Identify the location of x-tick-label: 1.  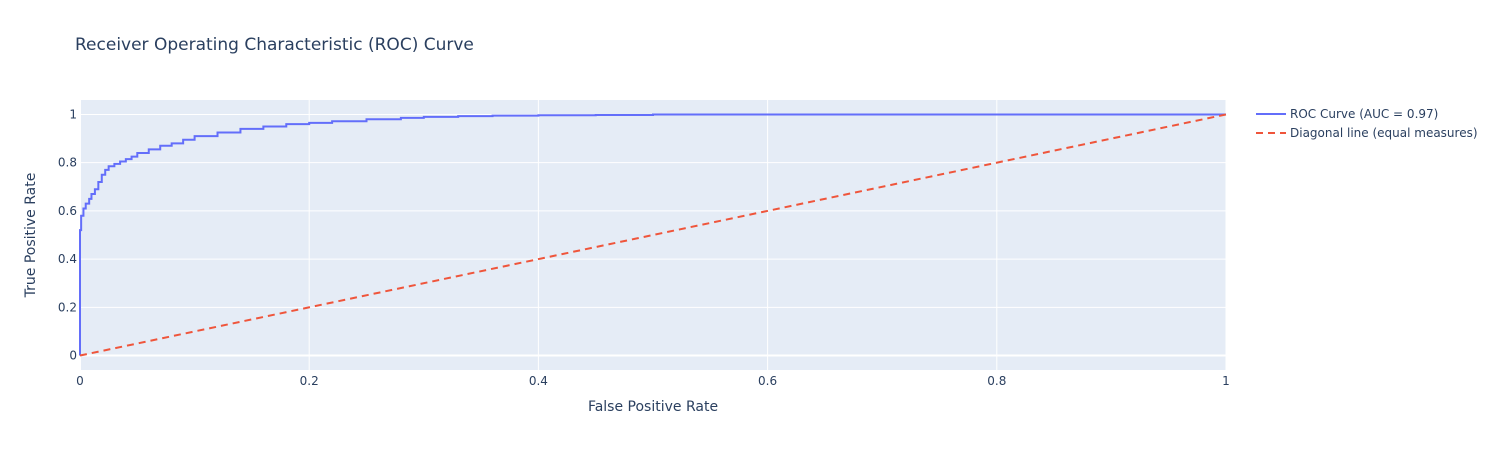
(1226, 381).